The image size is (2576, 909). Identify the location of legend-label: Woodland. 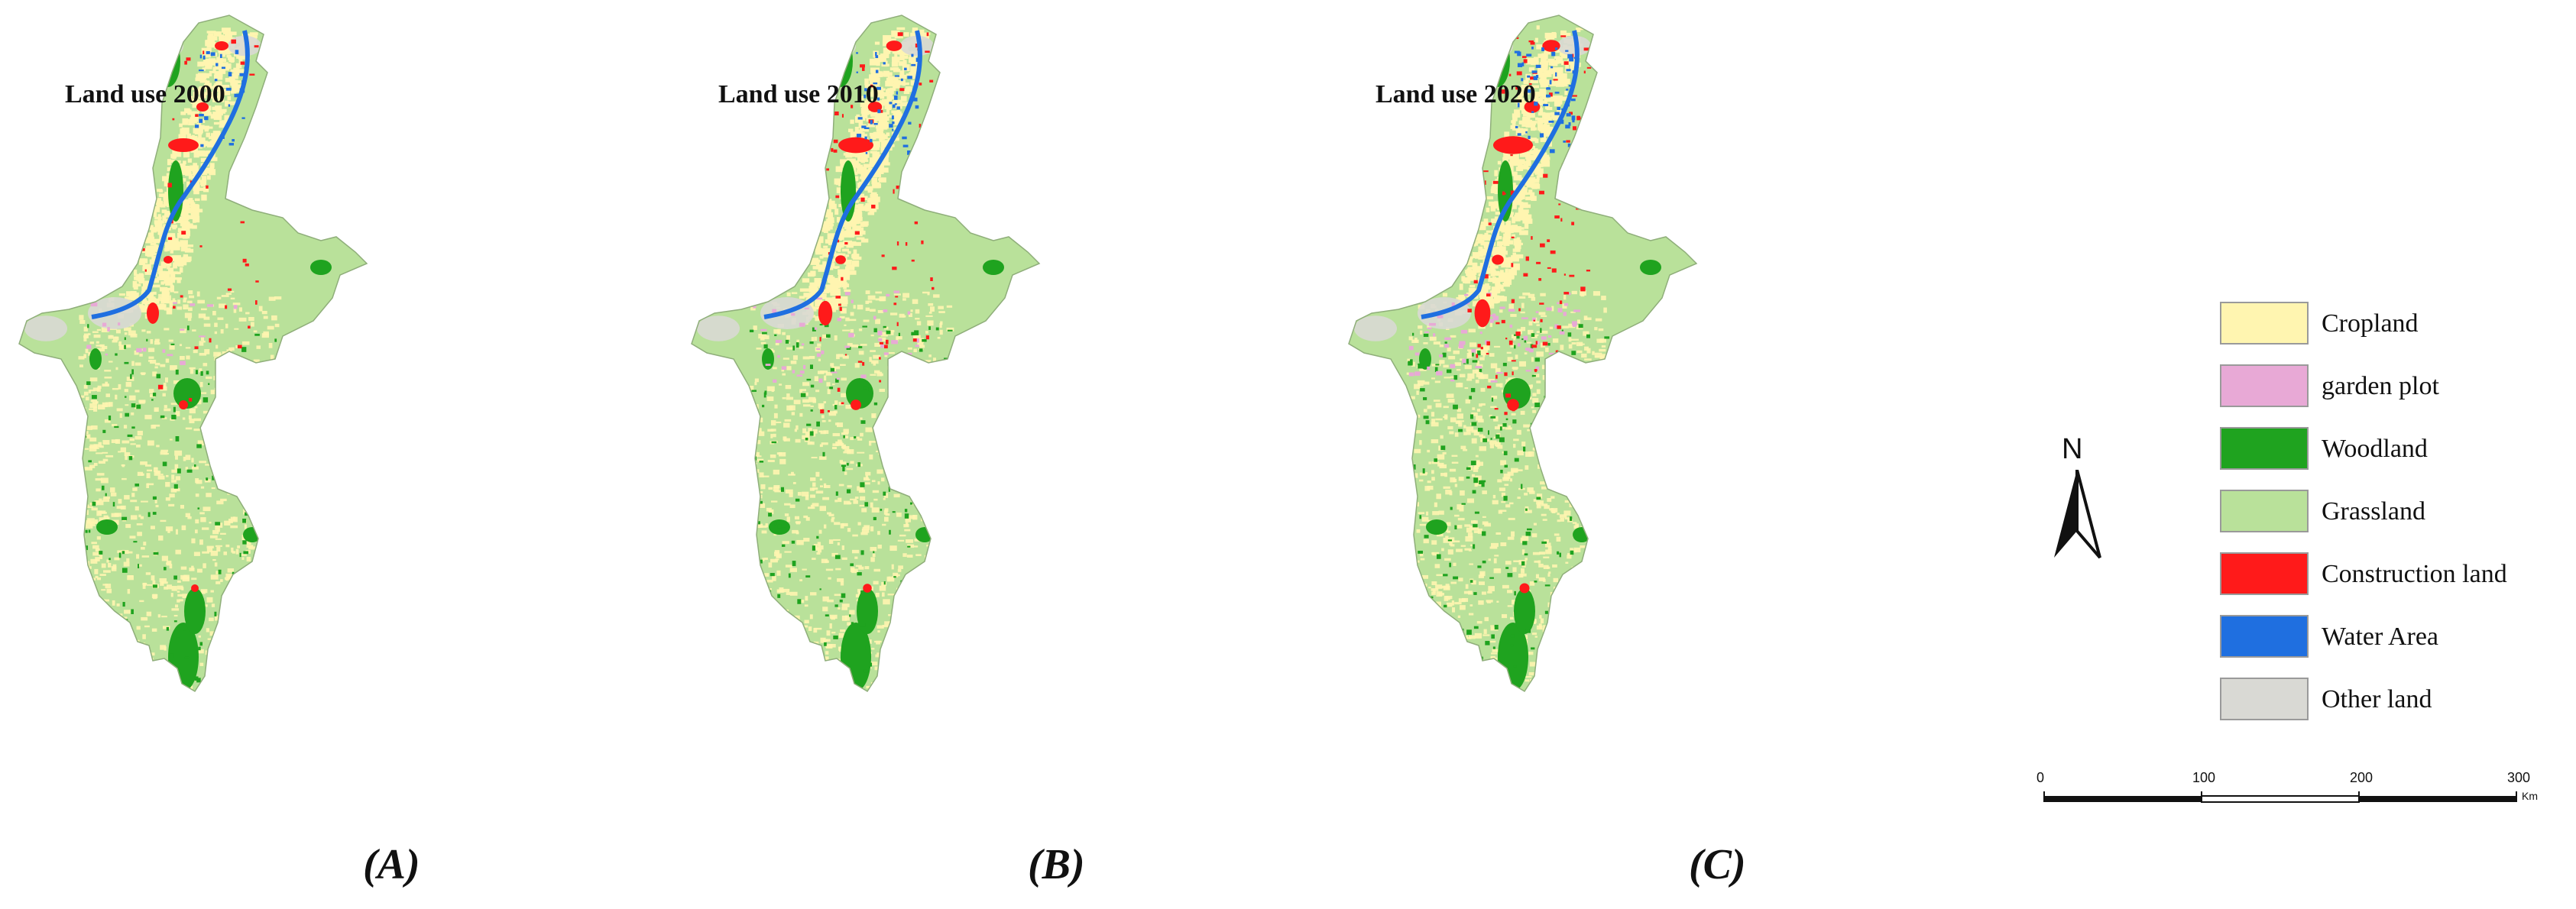
(2375, 449).